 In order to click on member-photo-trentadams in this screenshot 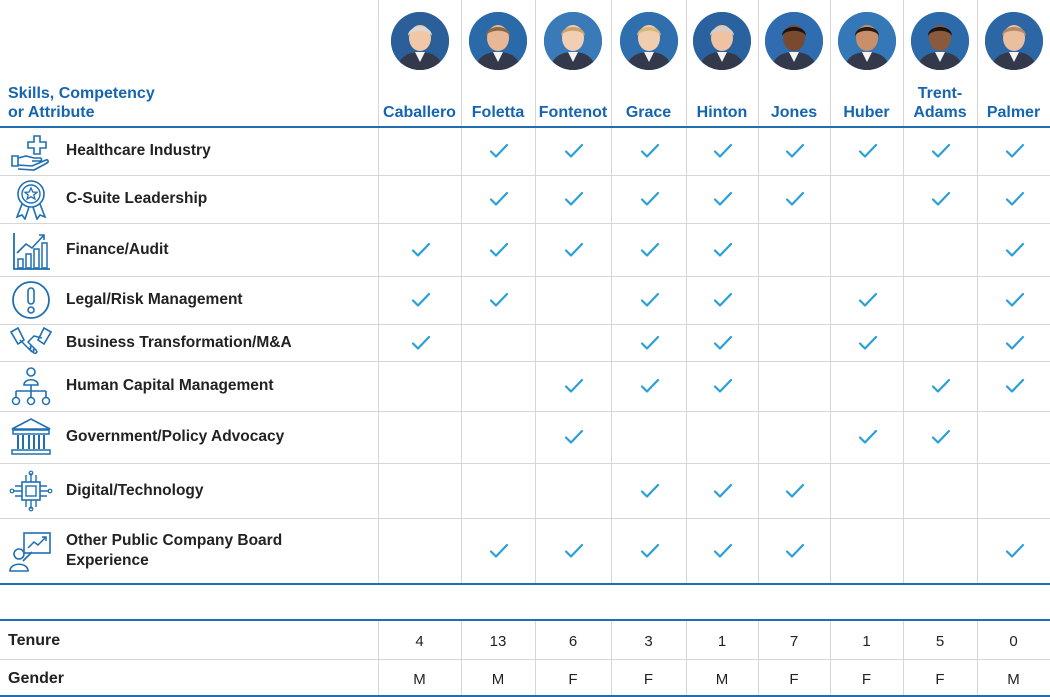, I will do `click(940, 41)`.